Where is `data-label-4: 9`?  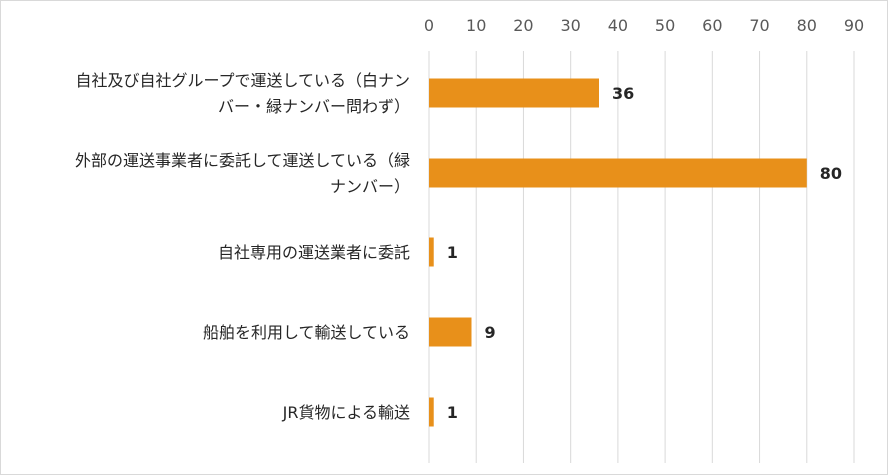
data-label-4: 9 is located at coordinates (490, 332).